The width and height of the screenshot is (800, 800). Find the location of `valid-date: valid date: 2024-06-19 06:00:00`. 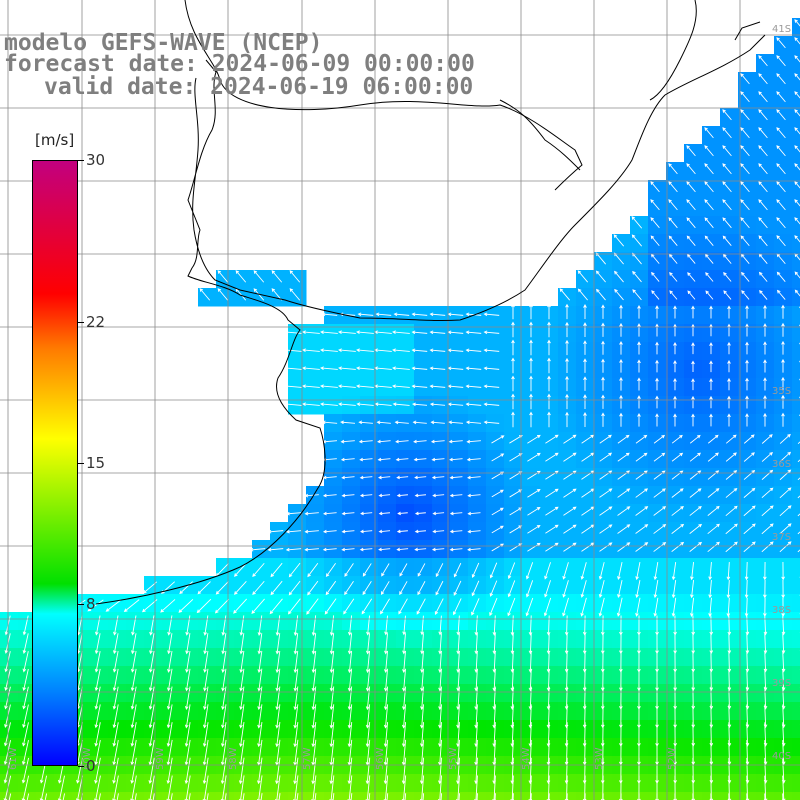

valid-date: valid date: 2024-06-19 06:00:00 is located at coordinates (259, 87).